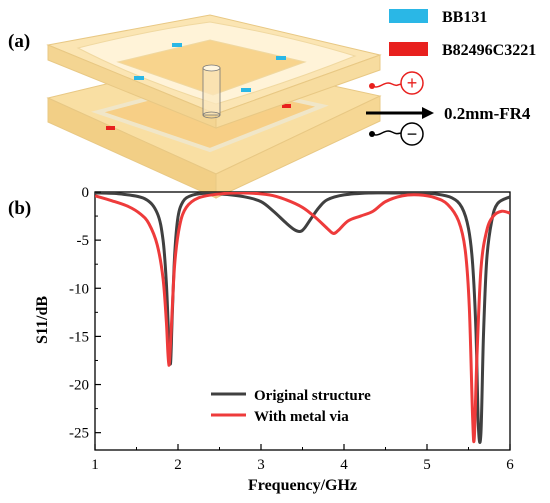 The height and width of the screenshot is (503, 550). Describe the element at coordinates (344, 465) in the screenshot. I see `x-tick-label: 4` at that location.